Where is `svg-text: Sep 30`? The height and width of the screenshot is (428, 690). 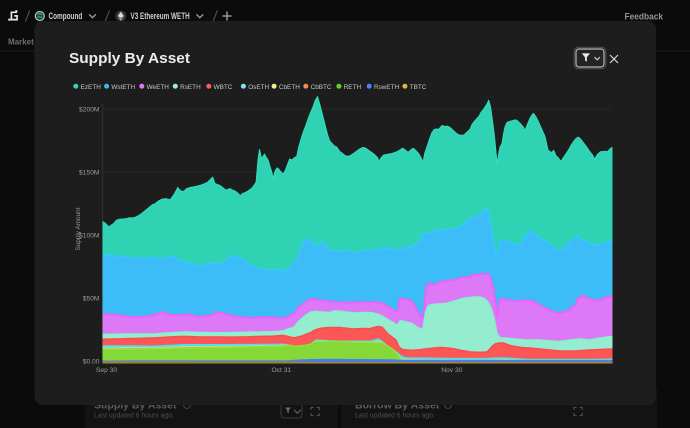
svg-text: Sep 30 is located at coordinates (106, 370).